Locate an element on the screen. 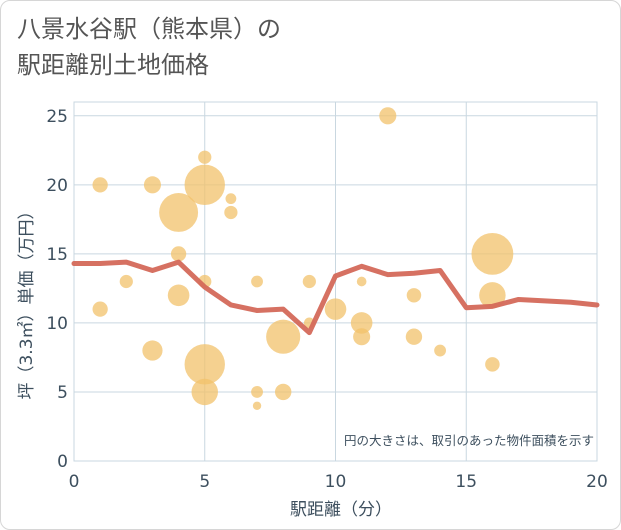 This screenshot has height=530, width=621. average-price-line is located at coordinates (335, 297).